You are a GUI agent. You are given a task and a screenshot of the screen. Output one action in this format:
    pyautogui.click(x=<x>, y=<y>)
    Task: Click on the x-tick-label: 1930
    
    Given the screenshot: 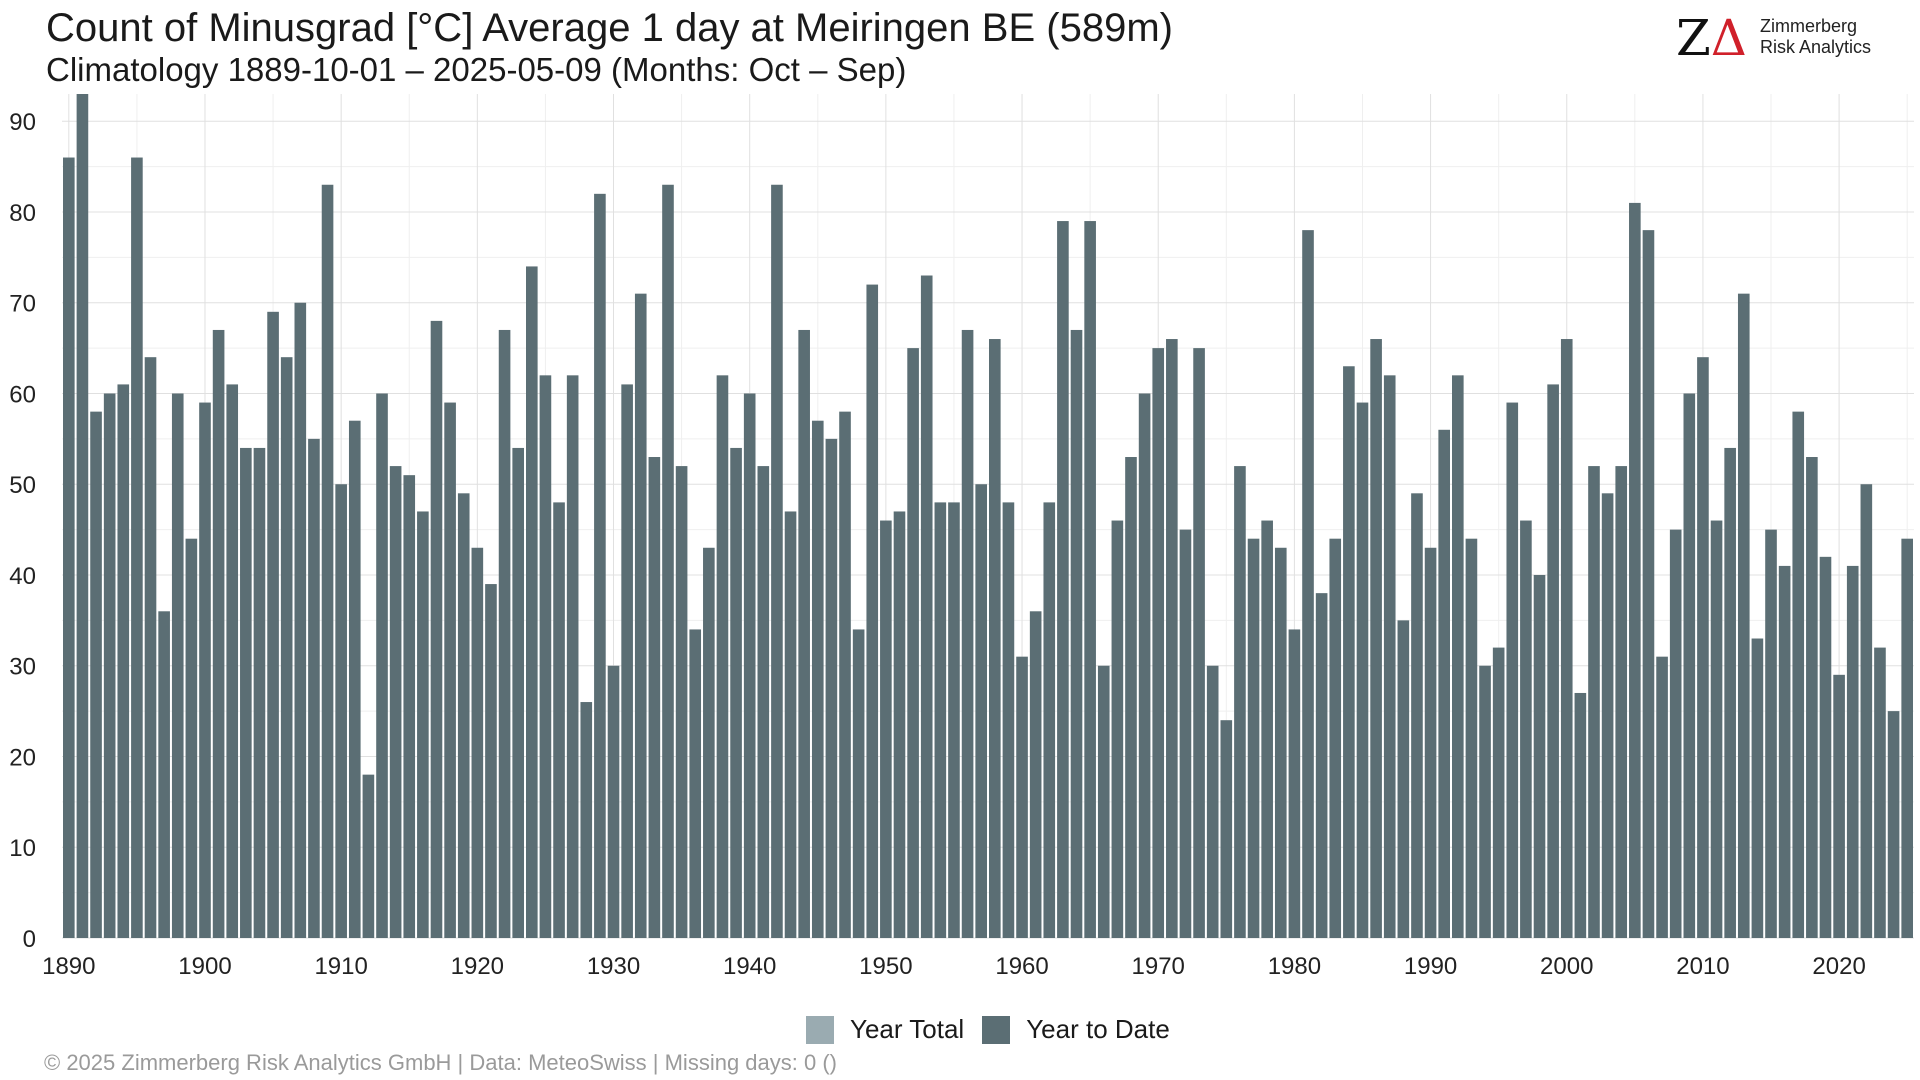 What is the action you would take?
    pyautogui.click(x=613, y=966)
    